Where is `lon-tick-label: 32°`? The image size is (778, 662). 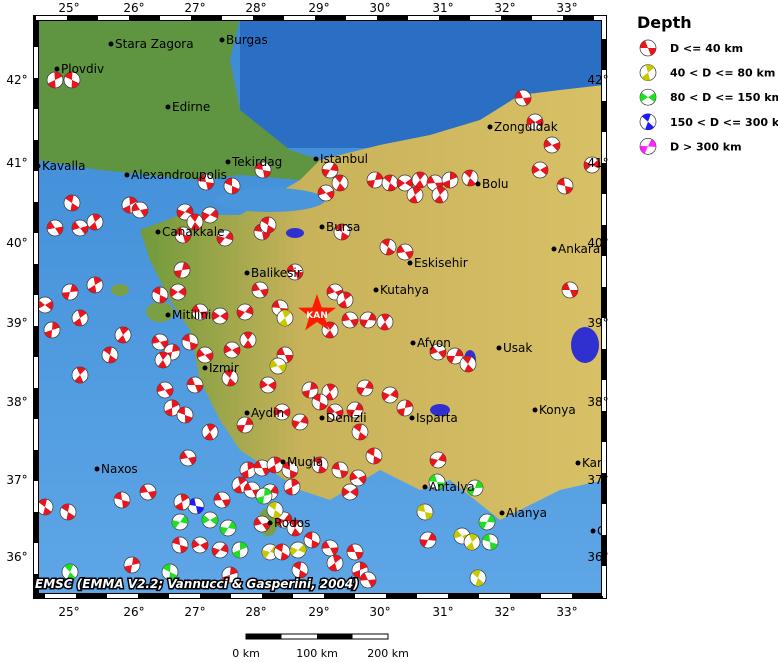
lon-tick-label: 32° is located at coordinates (504, 8).